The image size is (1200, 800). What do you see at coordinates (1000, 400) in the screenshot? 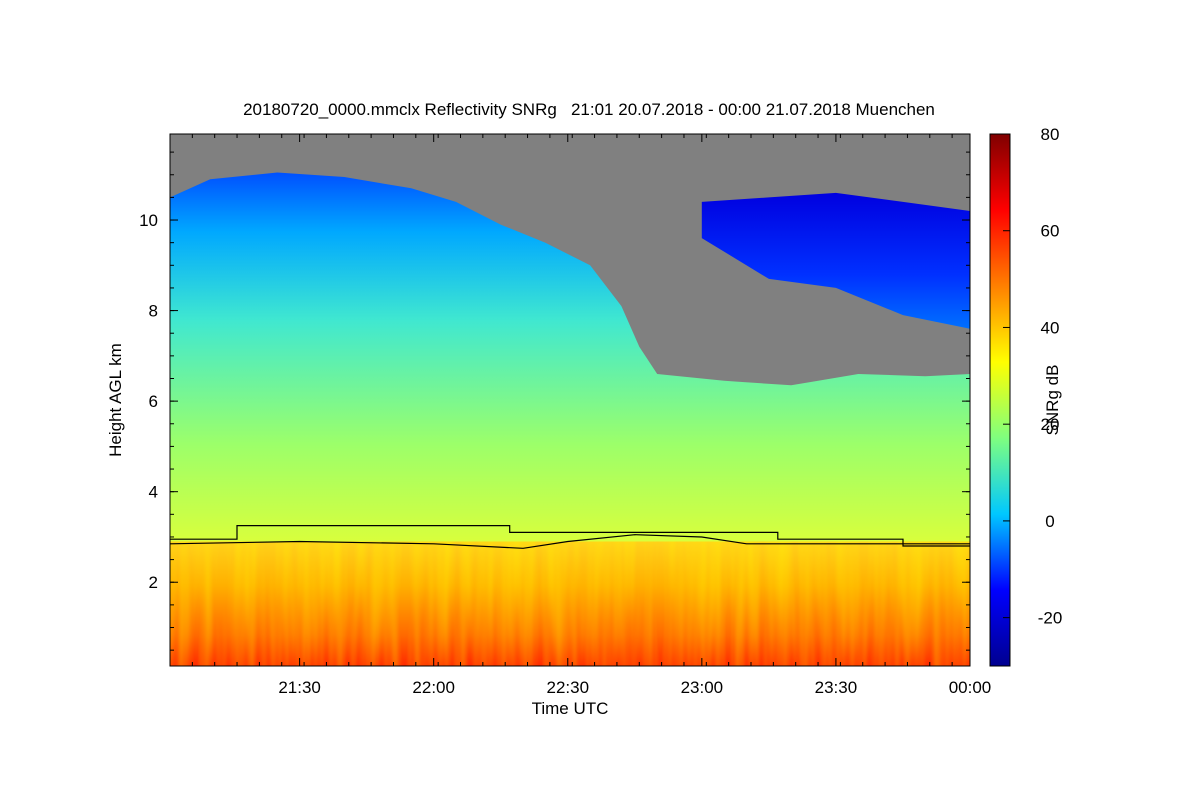
I see `colorbar-gradient` at bounding box center [1000, 400].